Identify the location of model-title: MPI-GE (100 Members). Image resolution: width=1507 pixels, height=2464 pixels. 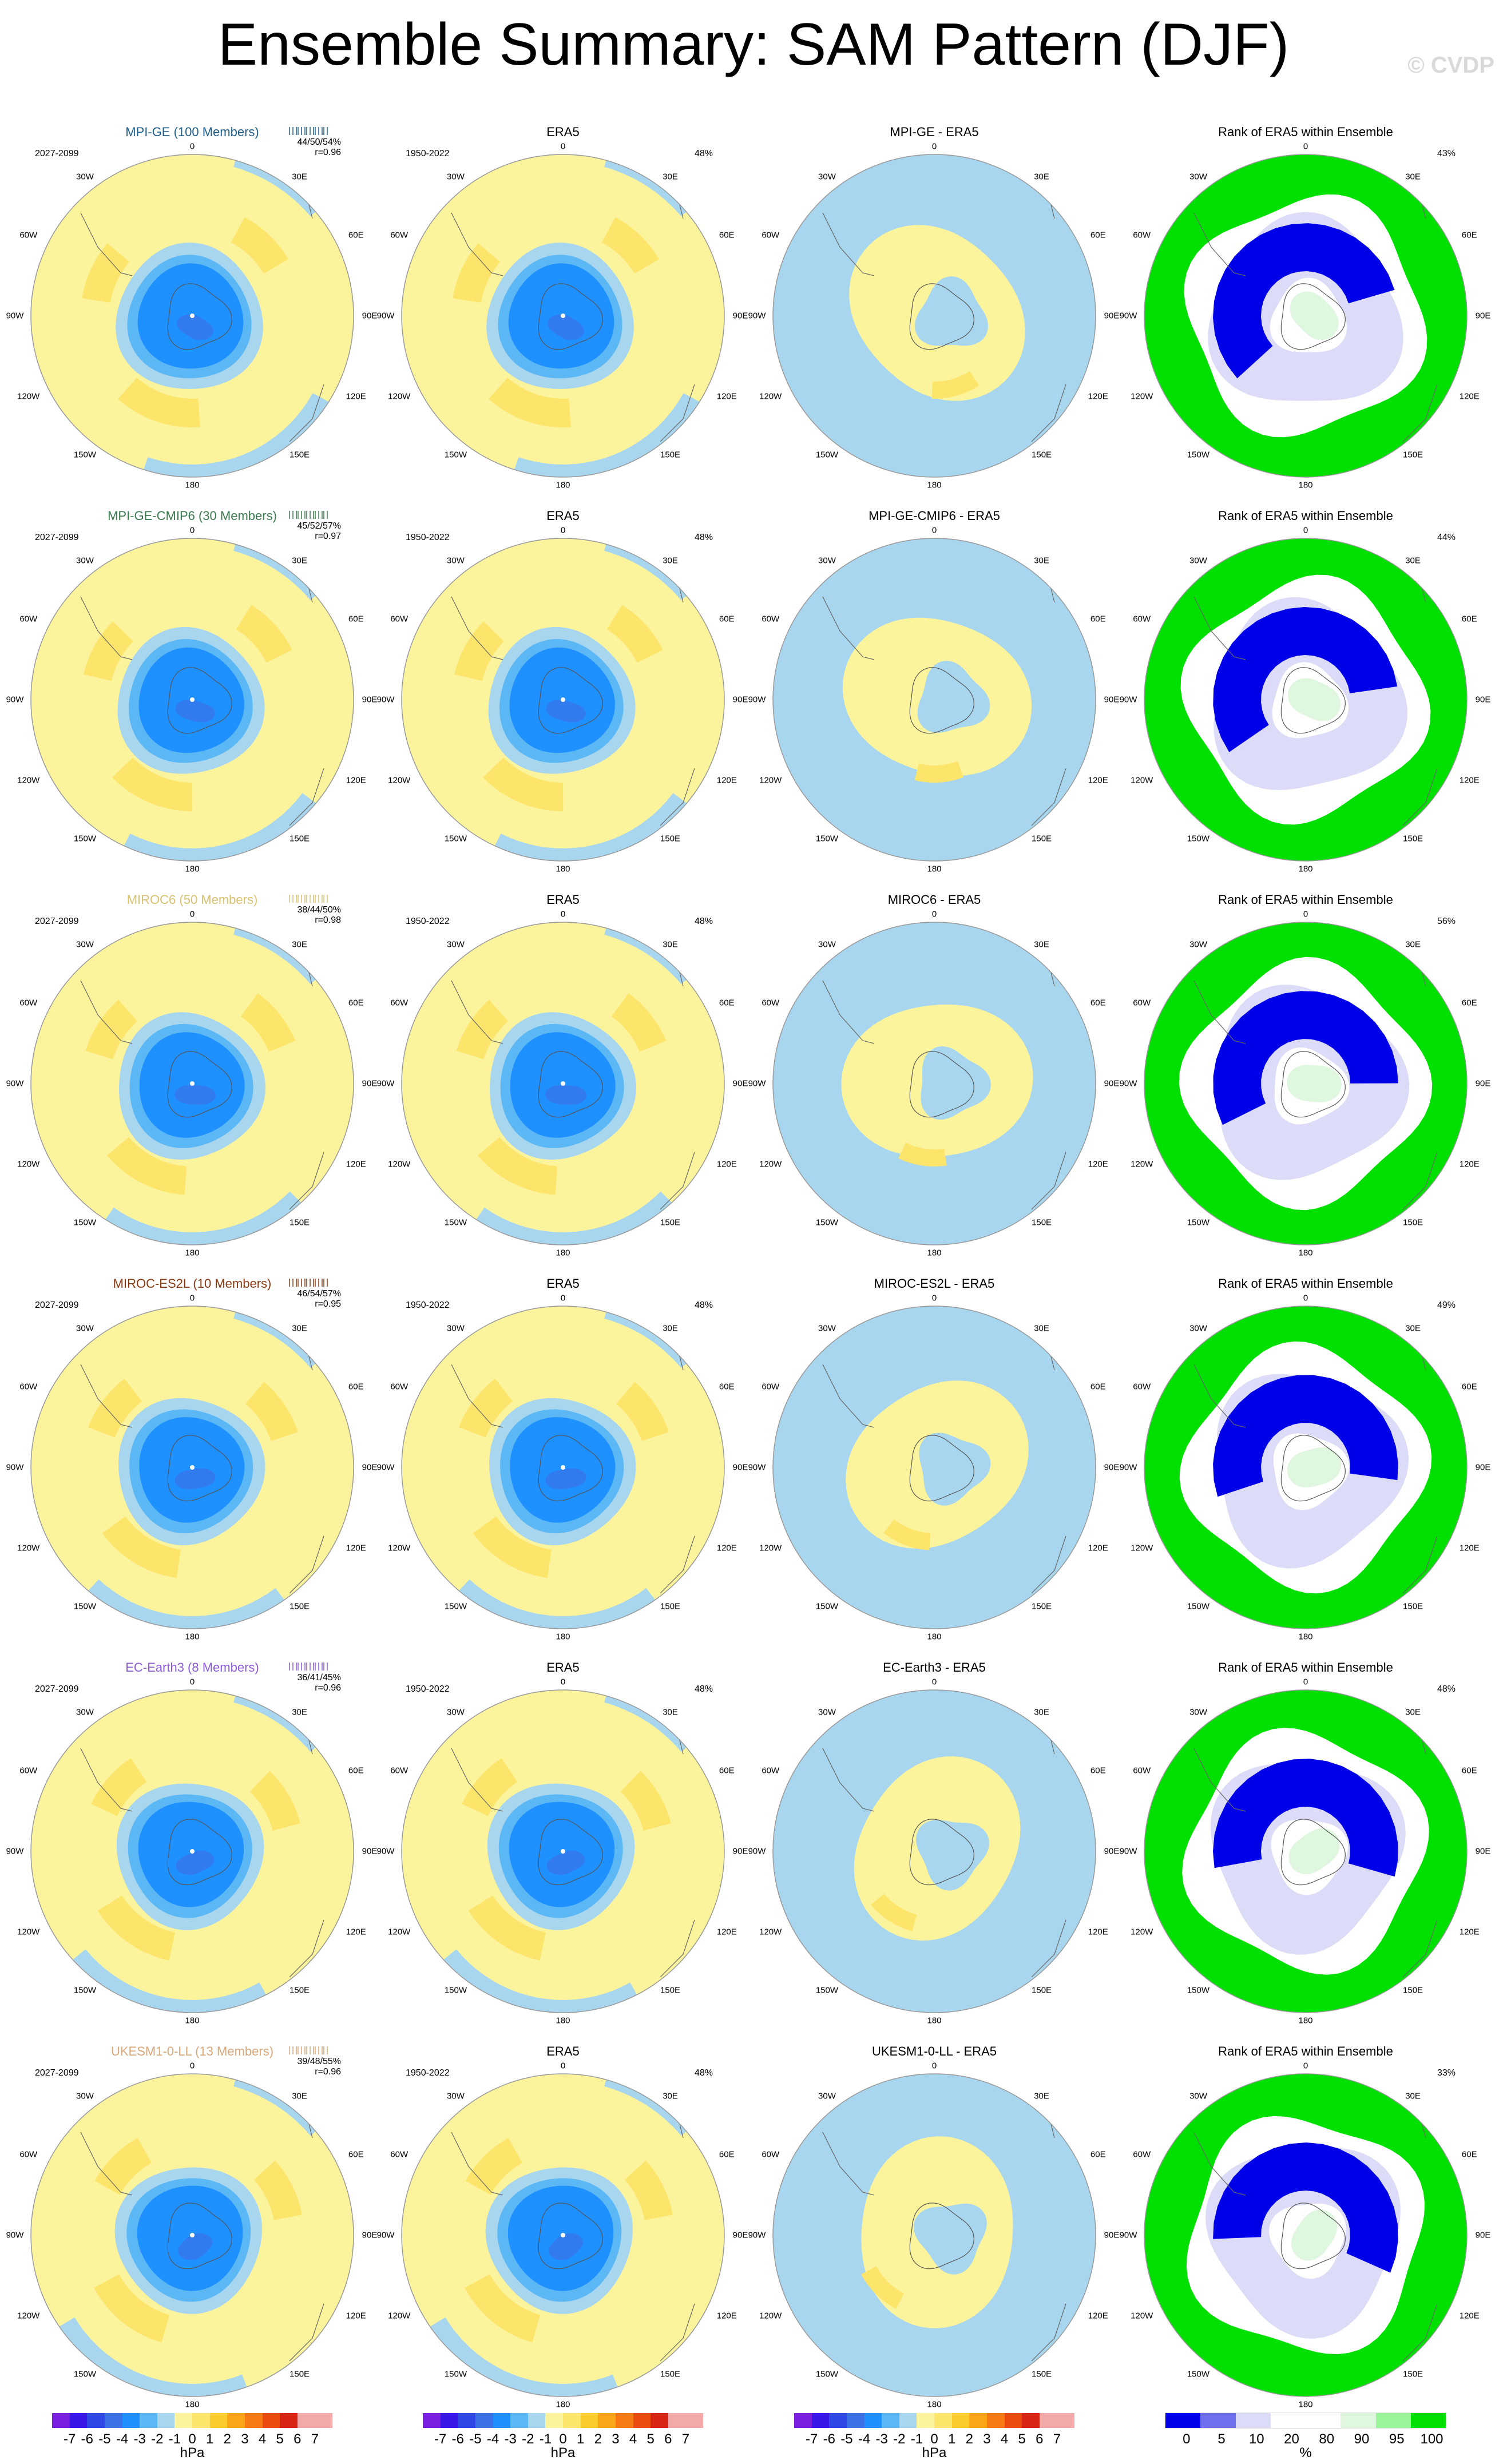
(192, 132).